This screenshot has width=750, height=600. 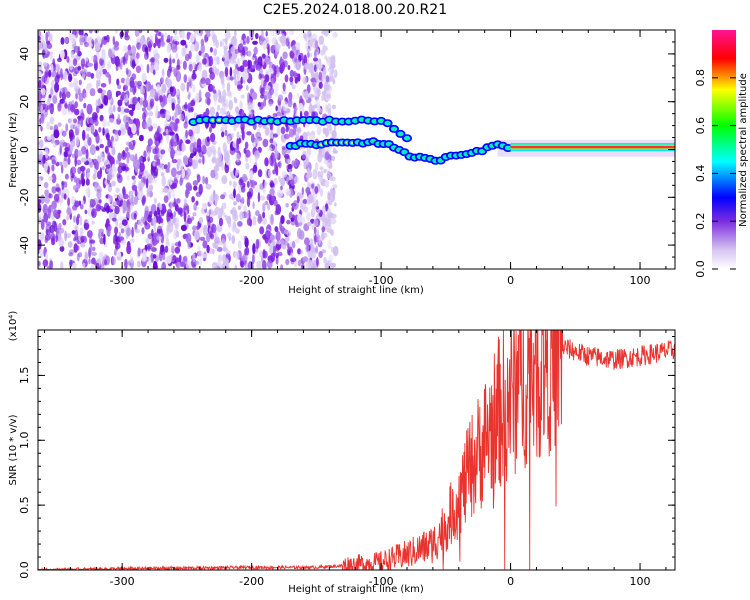 What do you see at coordinates (24, 505) in the screenshot?
I see `y-tick-label: 0.5` at bounding box center [24, 505].